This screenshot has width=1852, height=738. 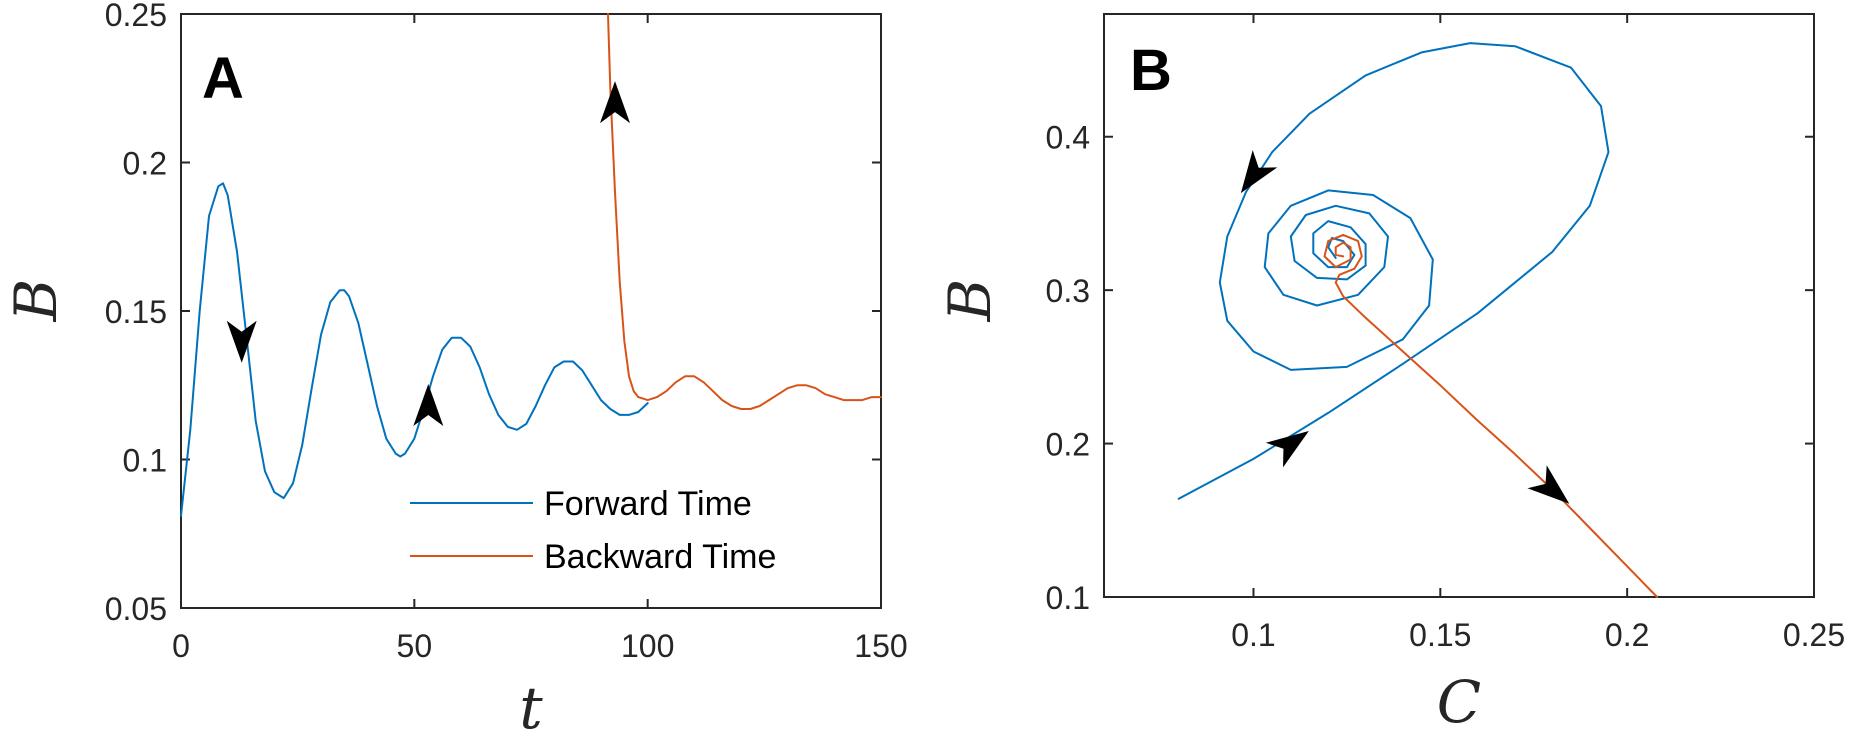 What do you see at coordinates (660, 557) in the screenshot?
I see `legend-backward-label: Backward Time` at bounding box center [660, 557].